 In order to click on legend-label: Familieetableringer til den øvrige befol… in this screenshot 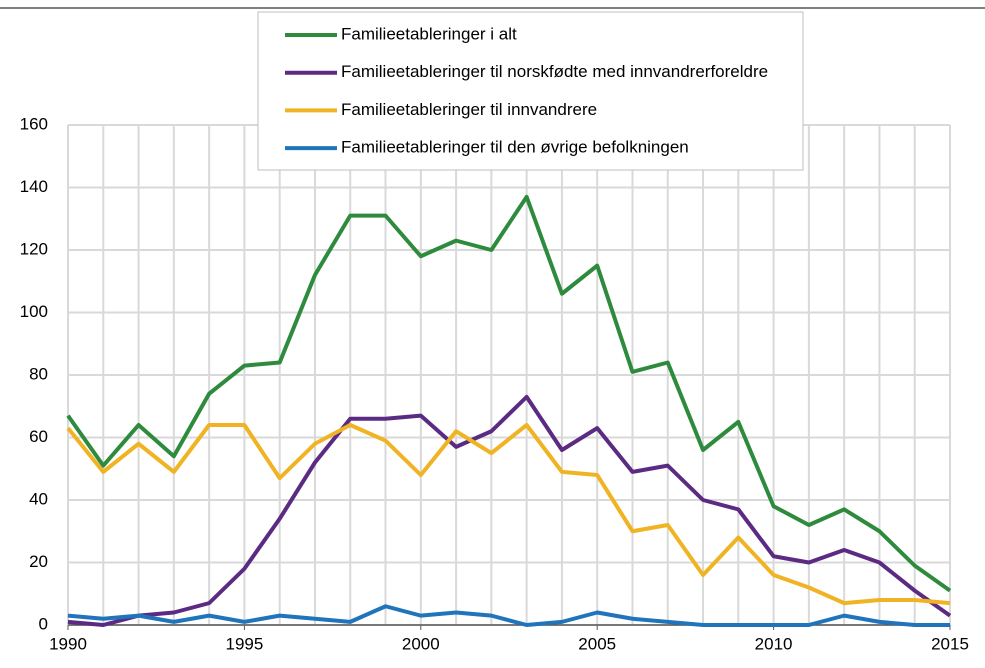, I will do `click(515, 147)`.